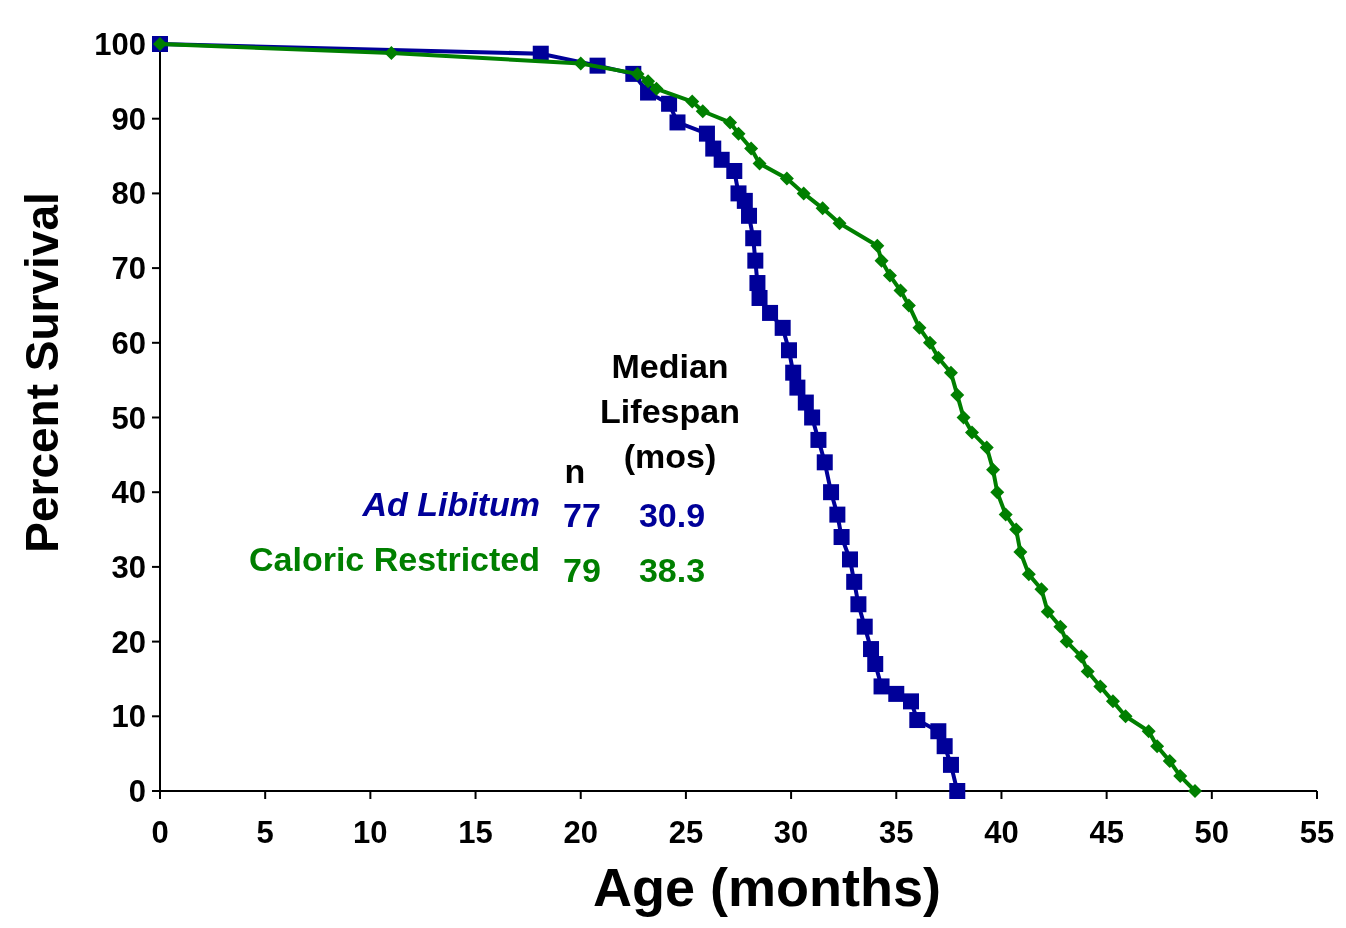 The height and width of the screenshot is (928, 1346). What do you see at coordinates (575, 471) in the screenshot?
I see `annotation: n` at bounding box center [575, 471].